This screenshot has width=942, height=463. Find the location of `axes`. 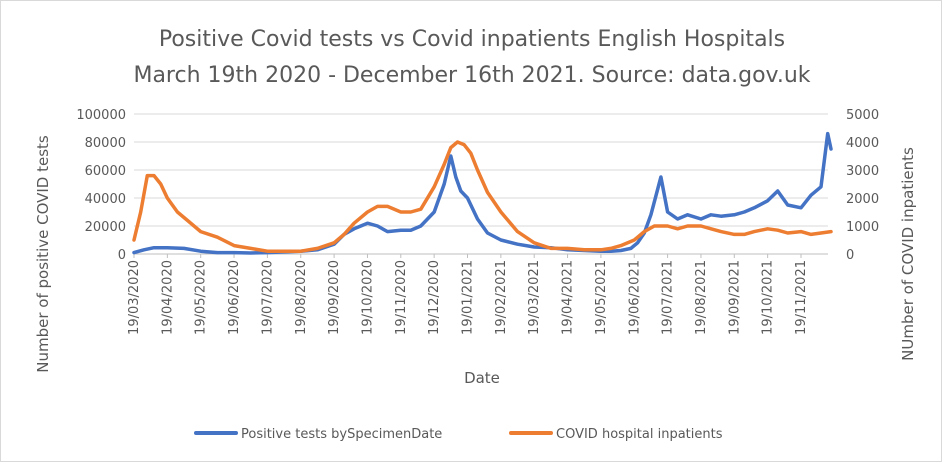

axes is located at coordinates (480, 255).